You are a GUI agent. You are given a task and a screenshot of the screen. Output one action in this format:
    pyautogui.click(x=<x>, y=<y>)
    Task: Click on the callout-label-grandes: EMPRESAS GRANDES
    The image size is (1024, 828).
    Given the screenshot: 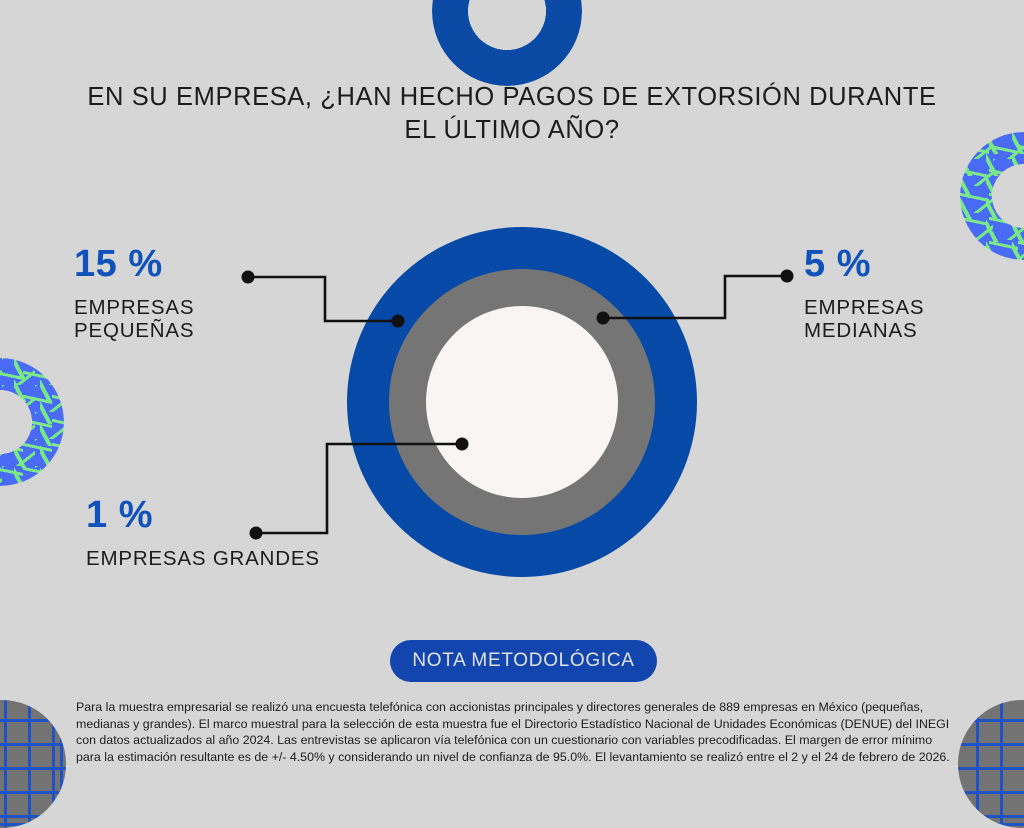 What is the action you would take?
    pyautogui.click(x=203, y=558)
    